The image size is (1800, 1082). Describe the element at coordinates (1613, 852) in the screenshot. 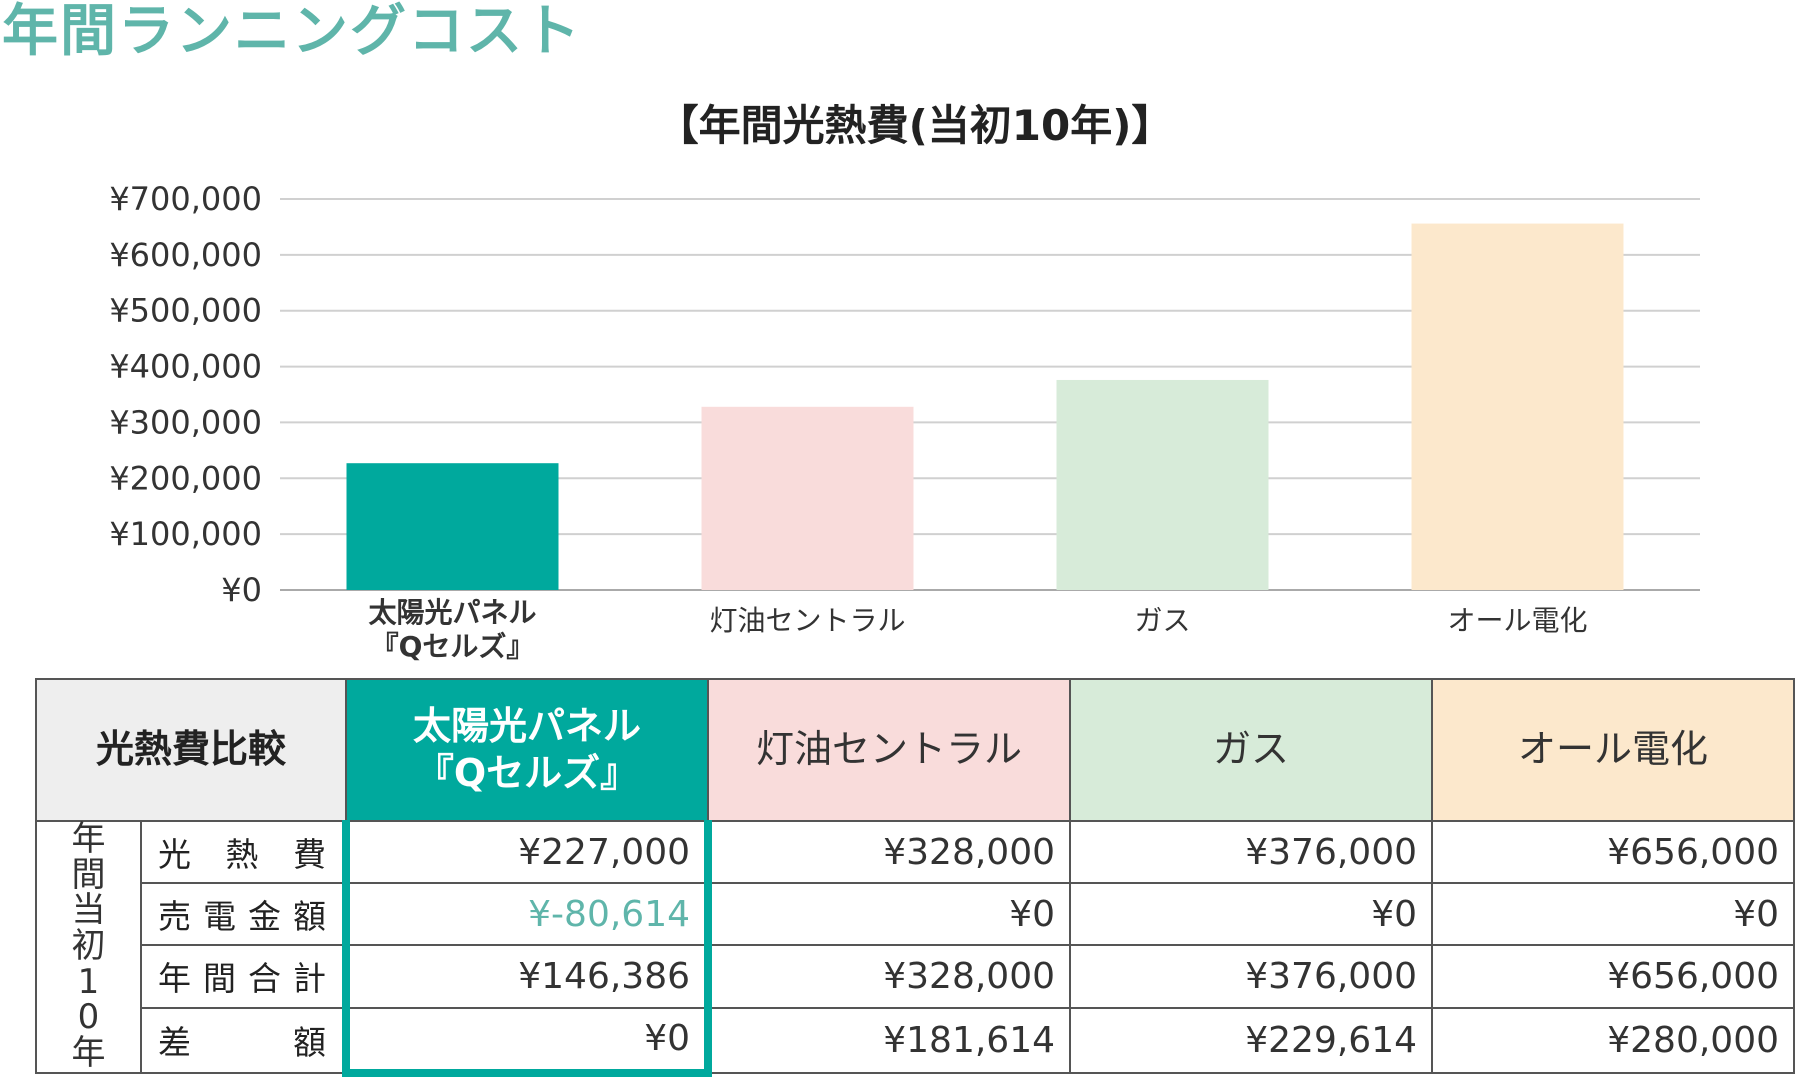

I see `cell-electric-utility: ¥656,000` at that location.